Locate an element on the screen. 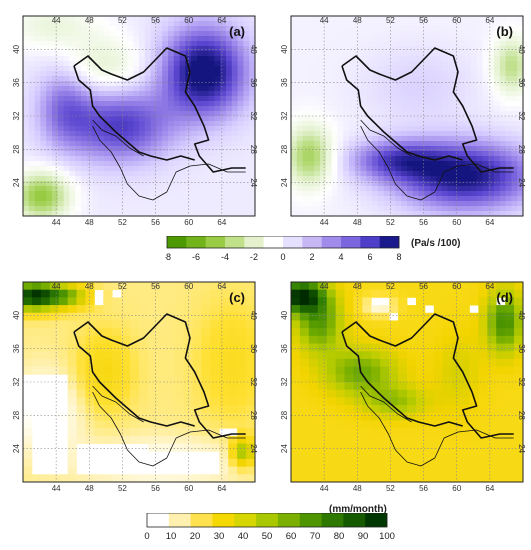 Image resolution: width=531 pixels, height=550 pixels. colorbar-tick-label: 30 is located at coordinates (219, 536).